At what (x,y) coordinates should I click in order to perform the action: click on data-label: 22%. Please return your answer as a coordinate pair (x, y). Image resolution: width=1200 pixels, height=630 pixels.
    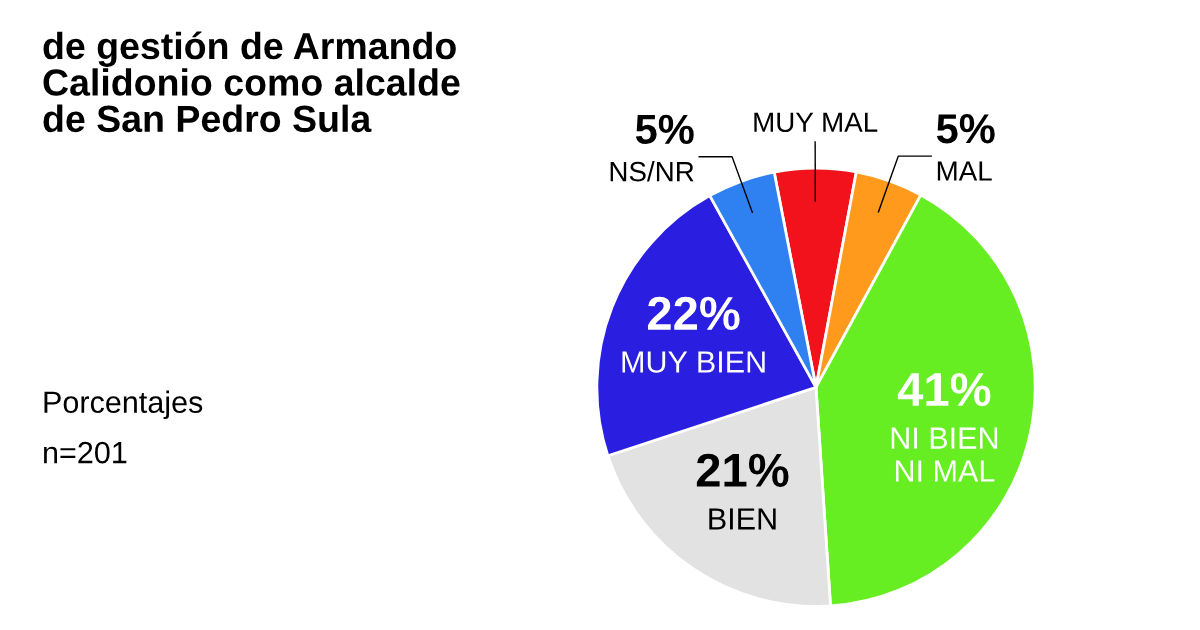
    Looking at the image, I should click on (693, 313).